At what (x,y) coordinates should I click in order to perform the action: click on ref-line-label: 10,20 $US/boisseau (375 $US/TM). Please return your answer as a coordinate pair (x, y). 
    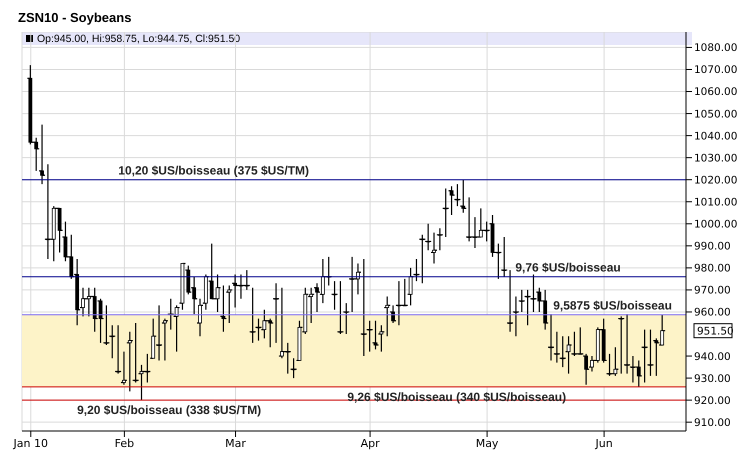
    Looking at the image, I should click on (214, 171).